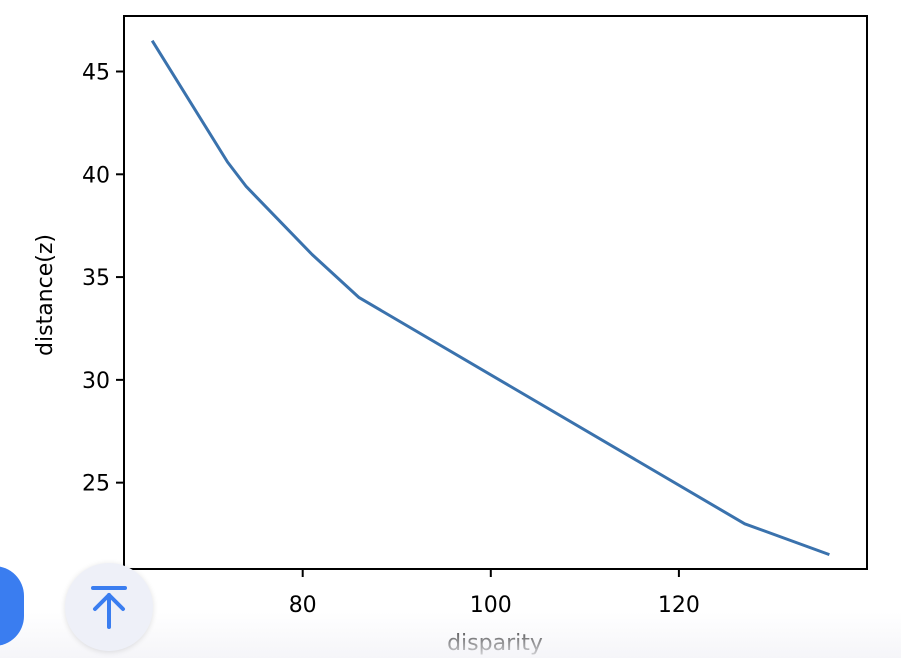 The image size is (901, 658). I want to click on y-tick-label: 35, so click(96, 278).